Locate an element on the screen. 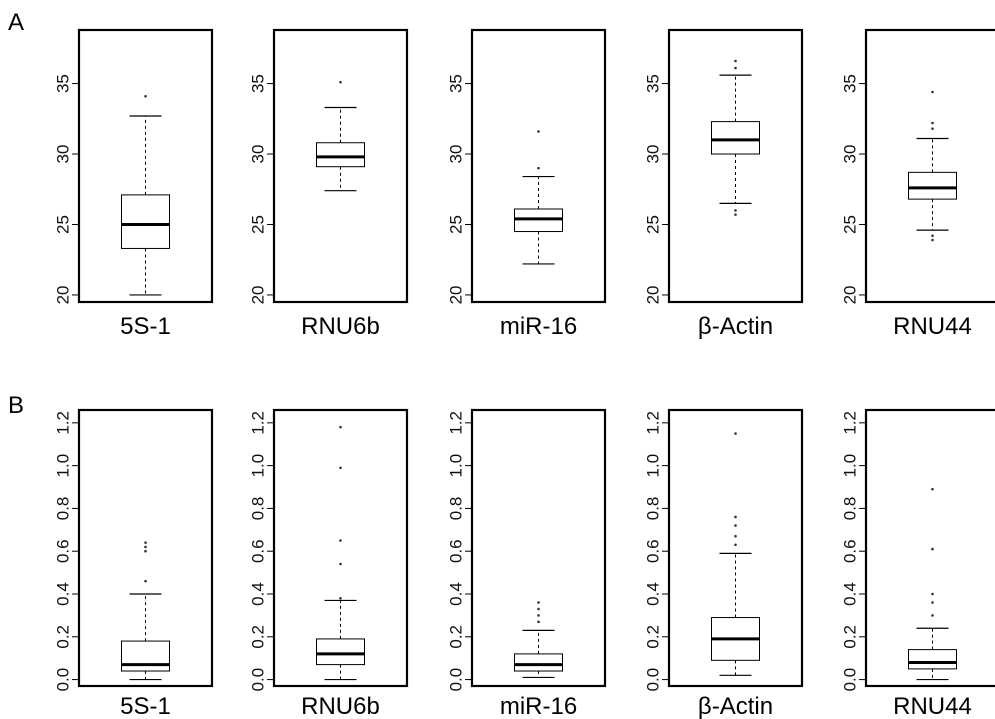  boxplot-panel: 20 25 30 35 miR-16 is located at coordinates (527, 184).